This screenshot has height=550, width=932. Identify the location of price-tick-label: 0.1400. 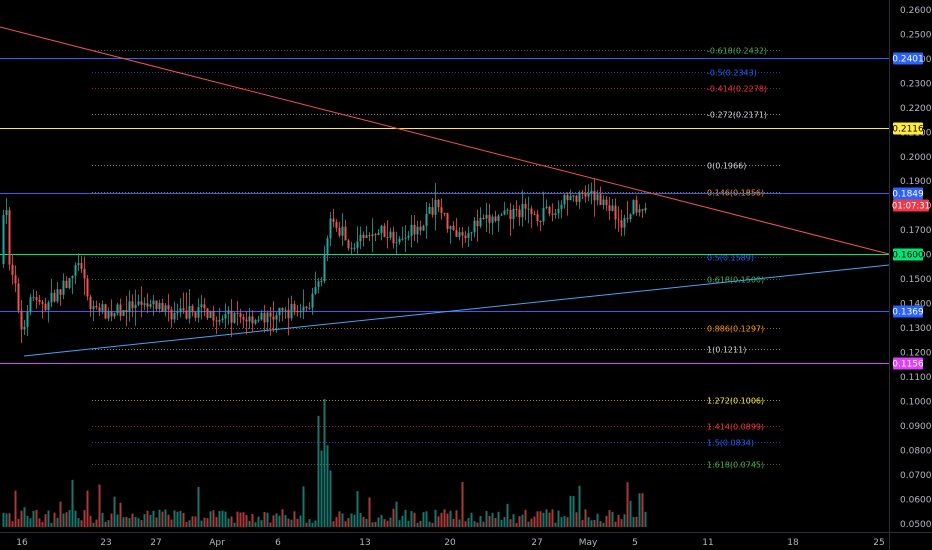
(916, 305).